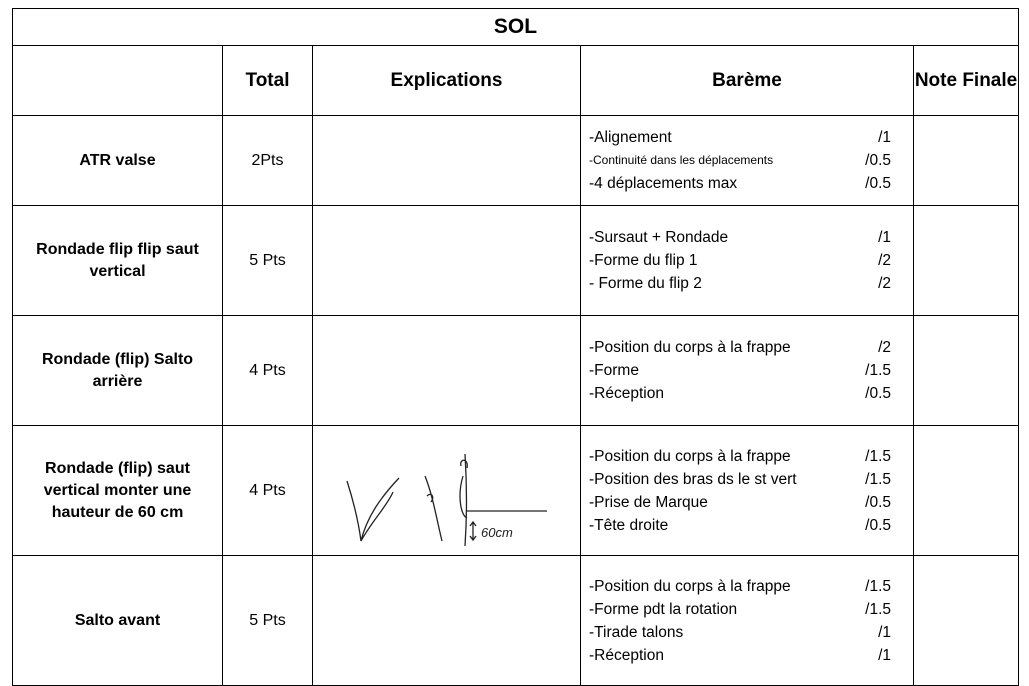 This screenshot has width=1029, height=686. I want to click on criterion: -Forme du flip 1, so click(643, 260).